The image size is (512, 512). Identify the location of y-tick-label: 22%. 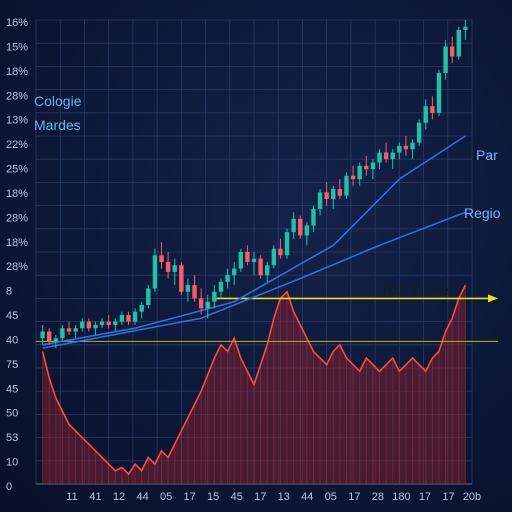
(17, 145).